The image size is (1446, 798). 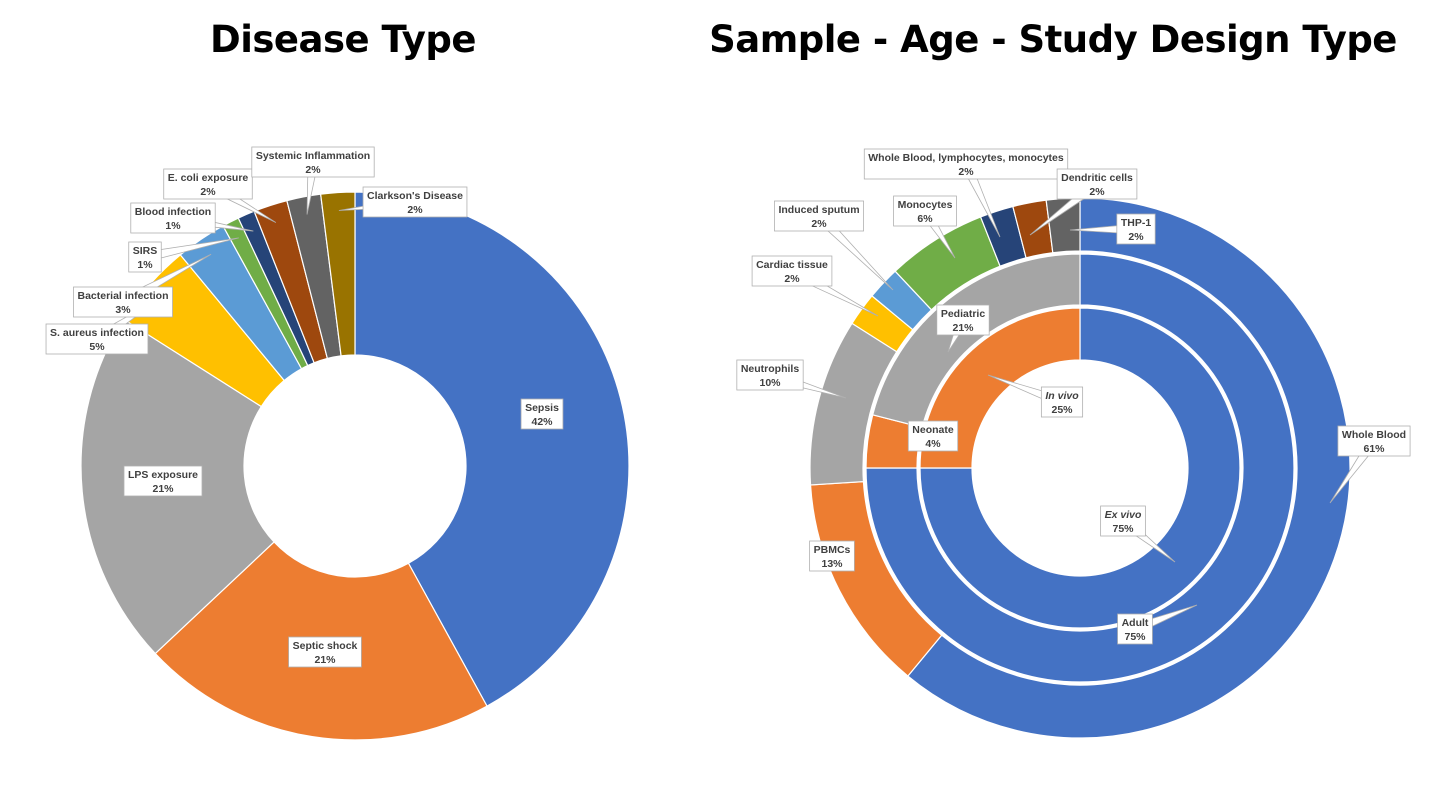 I want to click on data-label-value-disease-systemic-inflammation: 2%, so click(x=313, y=170).